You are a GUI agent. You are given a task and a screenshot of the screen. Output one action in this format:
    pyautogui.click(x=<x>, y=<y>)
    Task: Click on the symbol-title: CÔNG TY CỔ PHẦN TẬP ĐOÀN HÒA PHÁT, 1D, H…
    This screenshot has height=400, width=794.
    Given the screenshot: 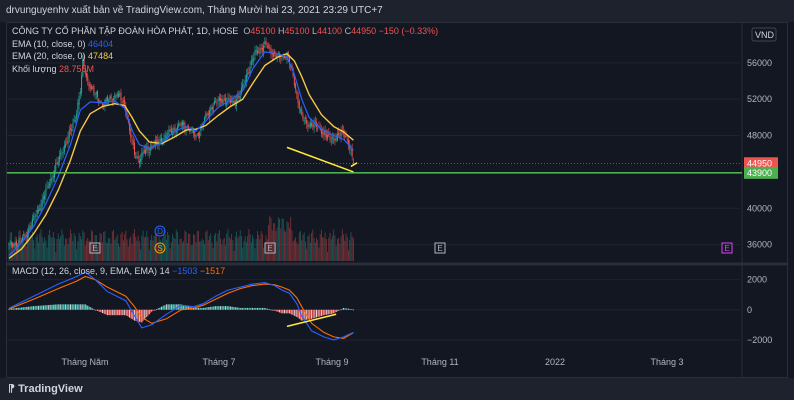 What is the action you would take?
    pyautogui.click(x=125, y=31)
    